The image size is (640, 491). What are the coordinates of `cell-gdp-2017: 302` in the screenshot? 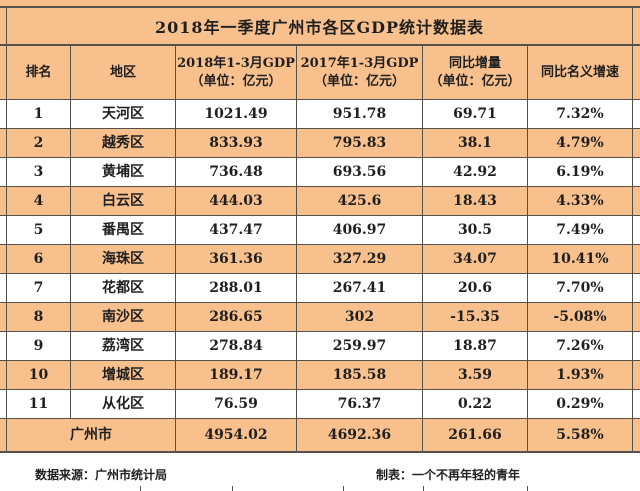 It's located at (359, 317).